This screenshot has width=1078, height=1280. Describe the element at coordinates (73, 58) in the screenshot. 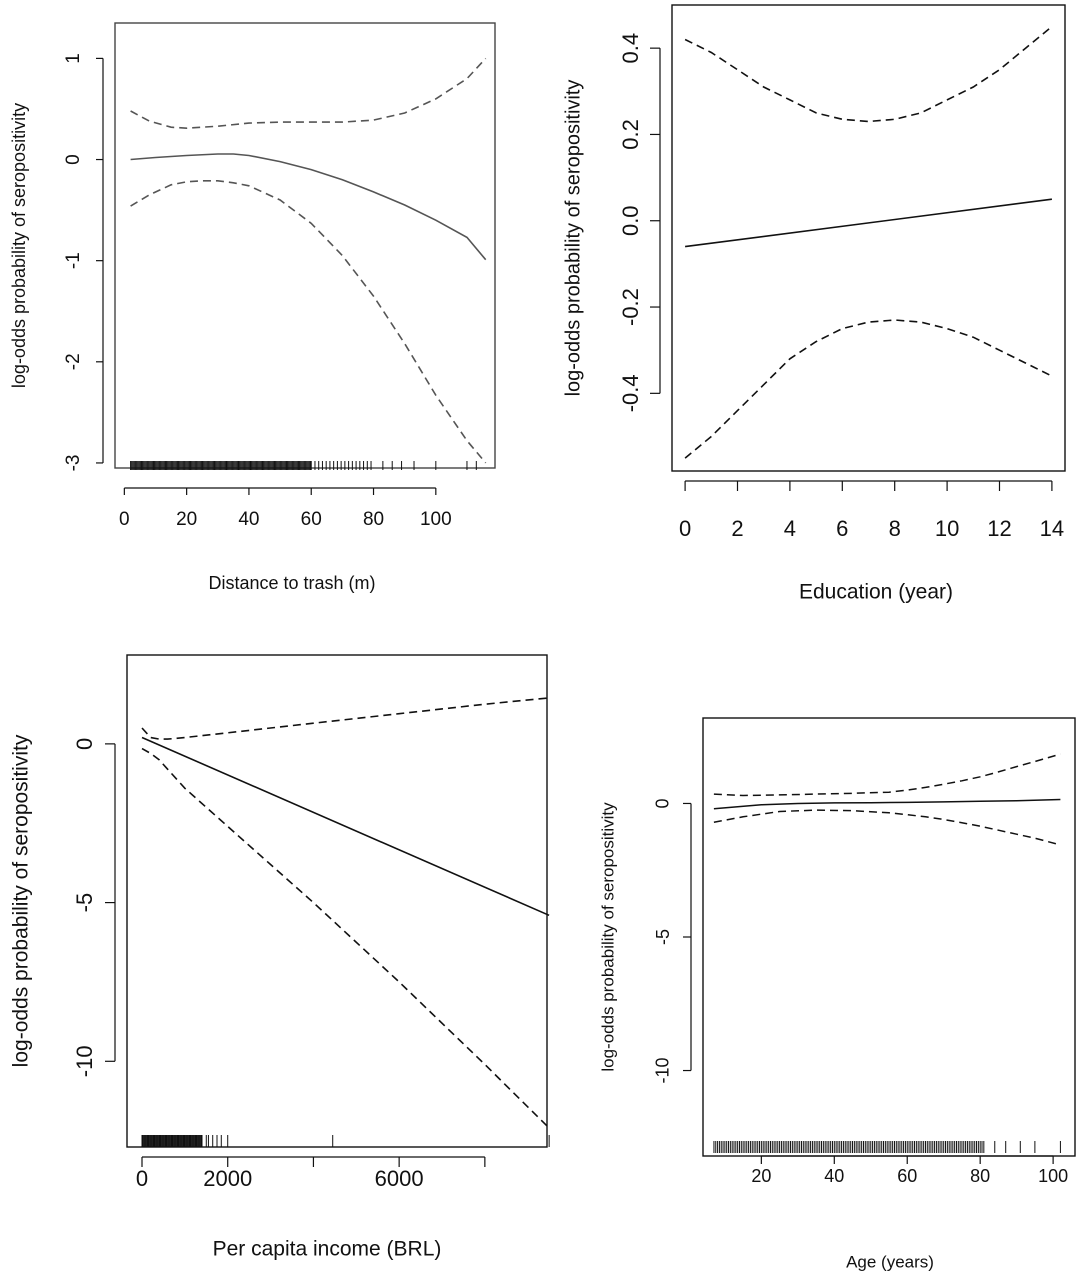

I see `y-tick-label: 1` at that location.